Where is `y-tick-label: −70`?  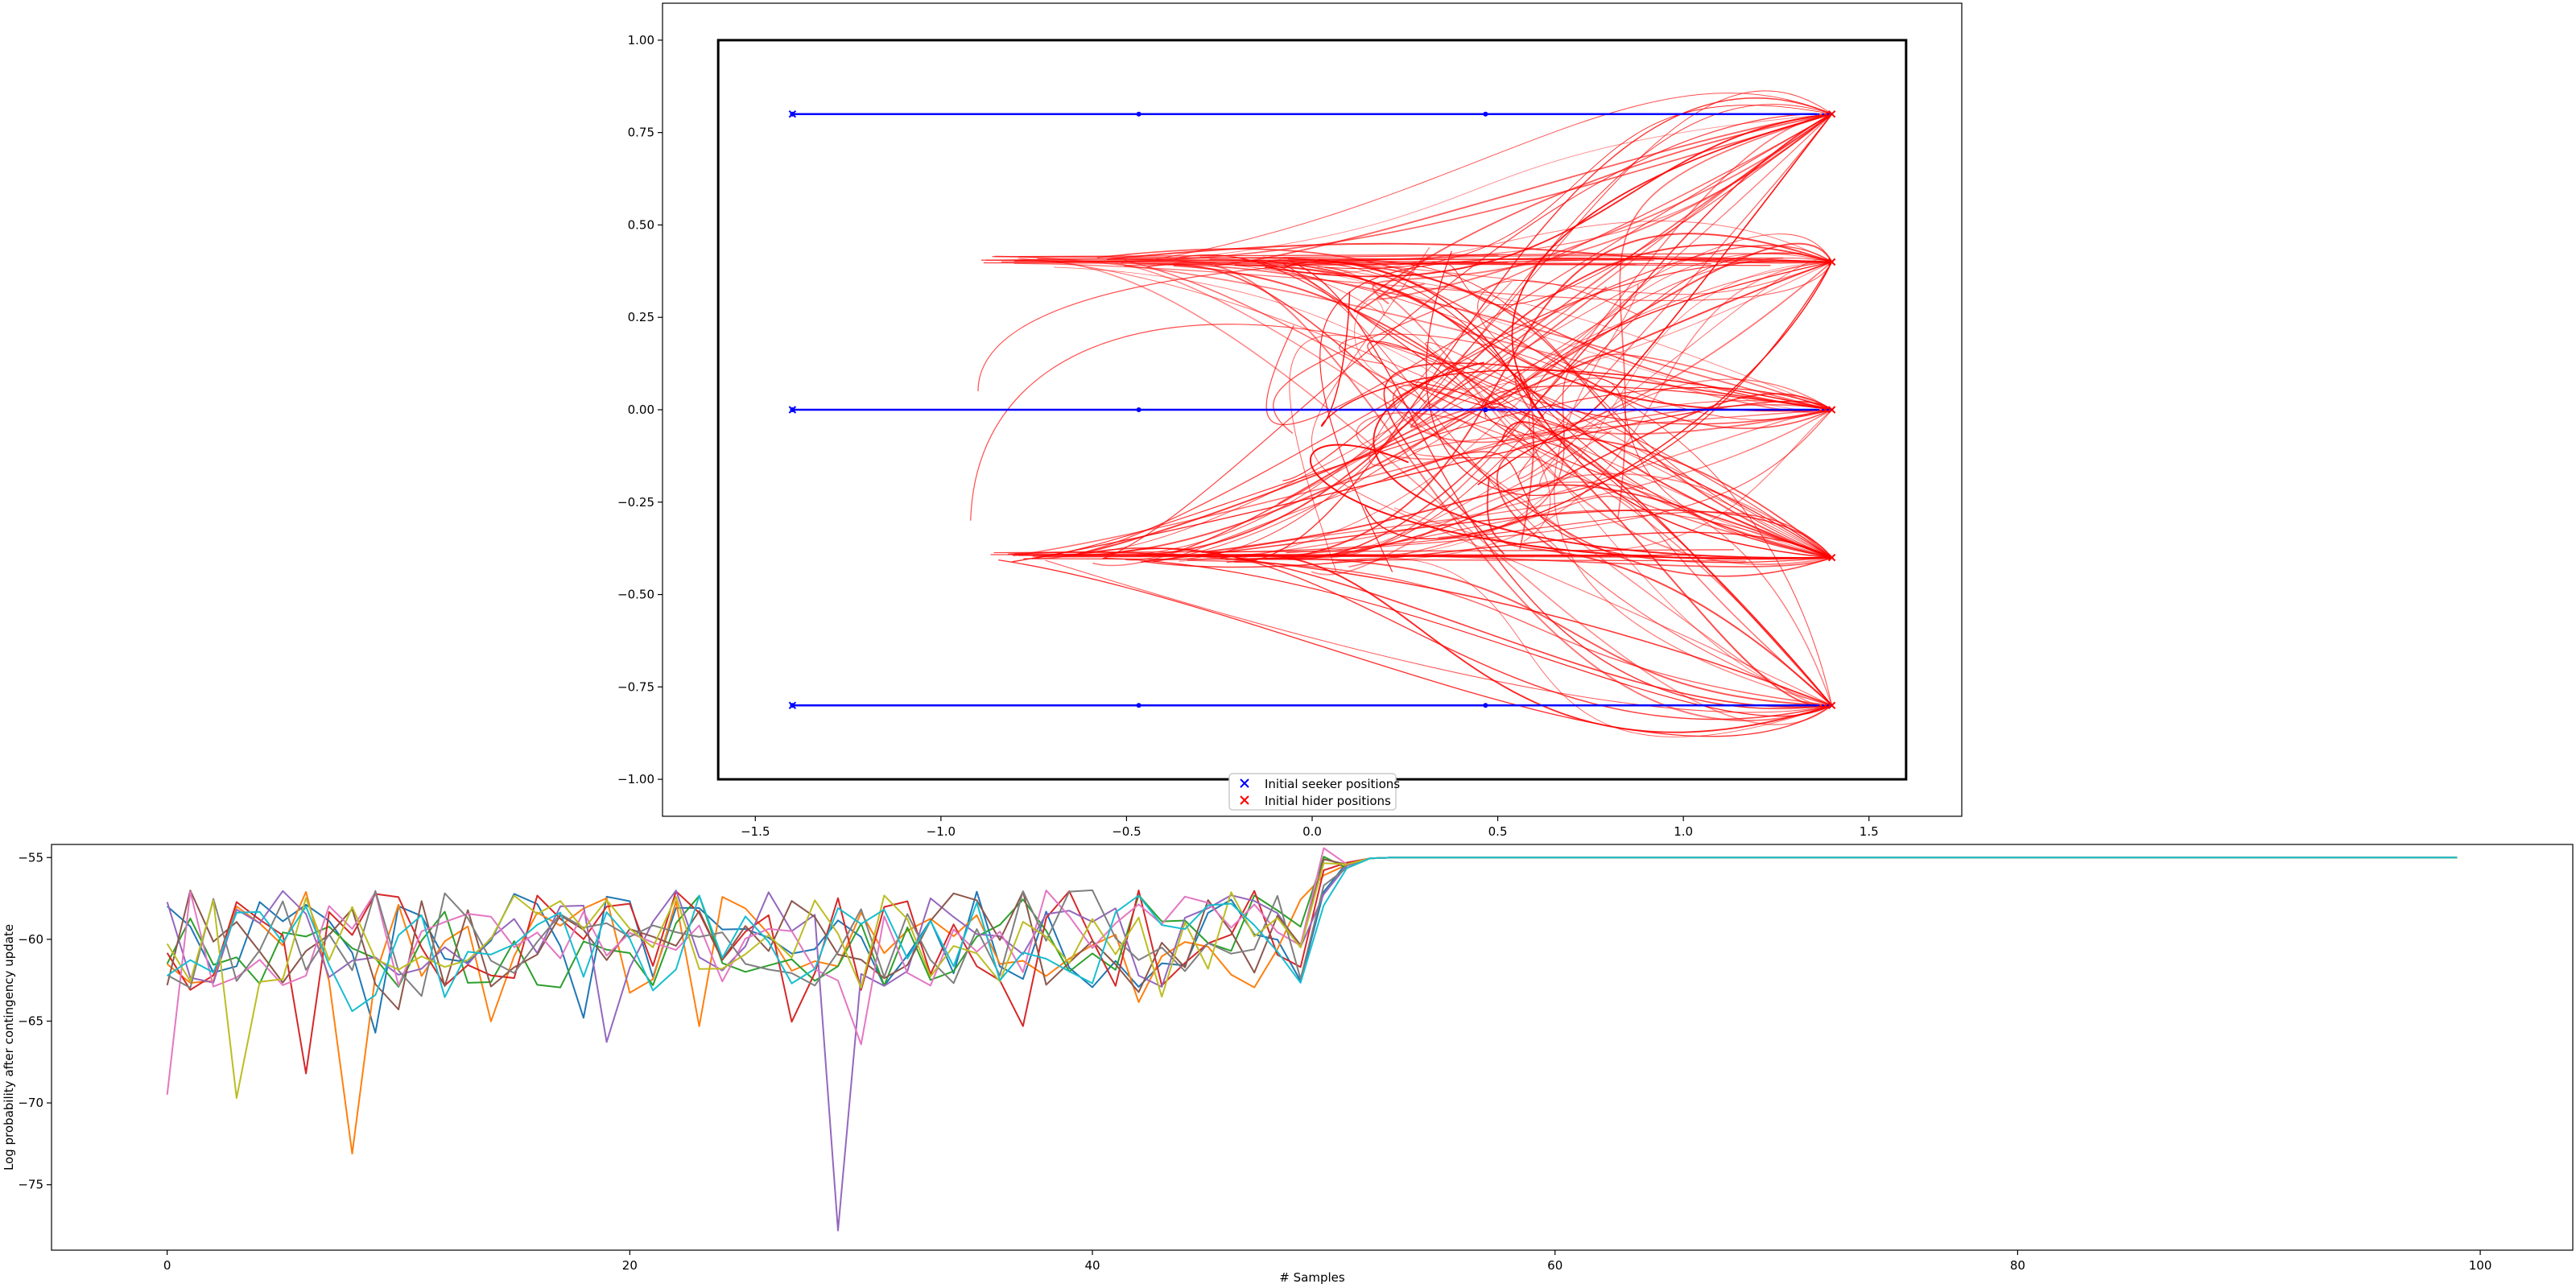
y-tick-label: −70 is located at coordinates (30, 1103).